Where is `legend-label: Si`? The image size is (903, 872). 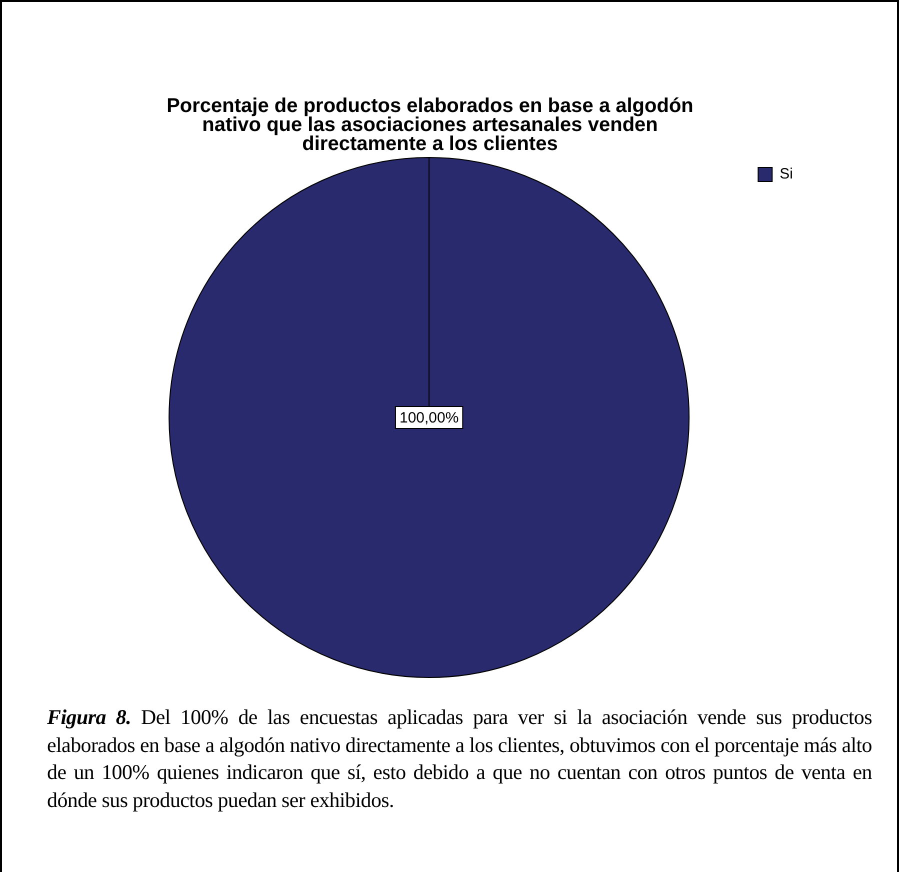
legend-label: Si is located at coordinates (787, 174).